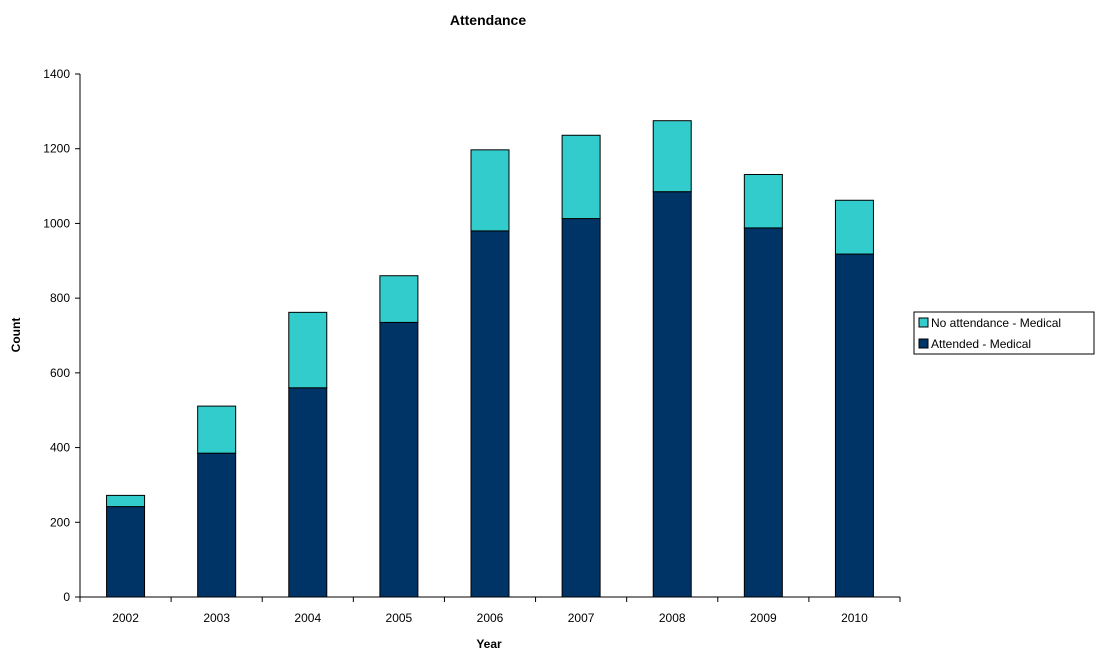 This screenshot has width=1097, height=650. I want to click on x-tick-label: 2007, so click(581, 618).